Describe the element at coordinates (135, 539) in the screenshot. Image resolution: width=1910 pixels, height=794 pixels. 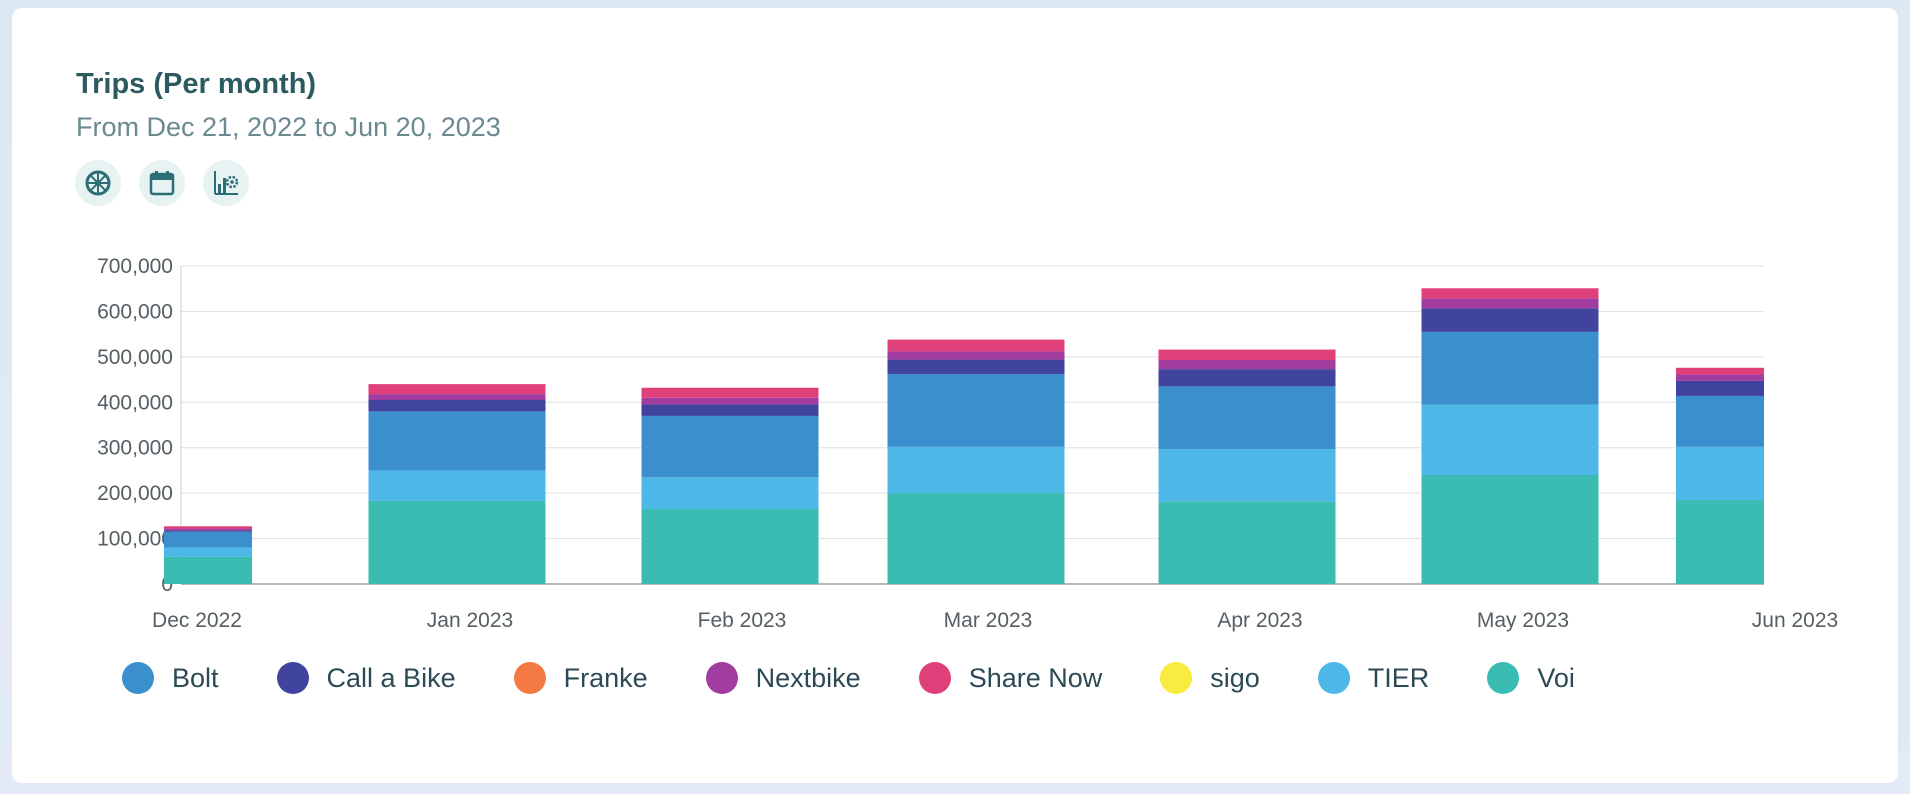
I see `y-tick-label: 100,000` at that location.